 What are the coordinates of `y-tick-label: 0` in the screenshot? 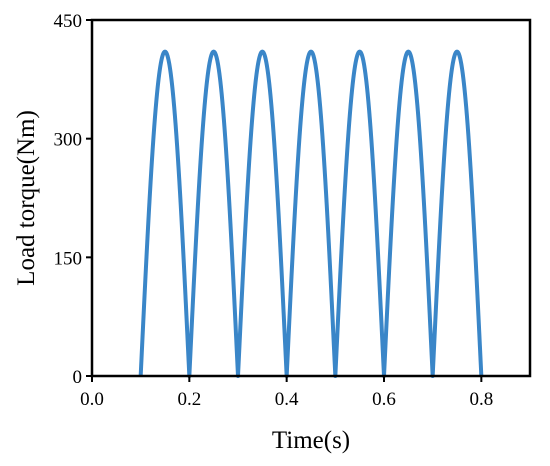 It's located at (78, 377).